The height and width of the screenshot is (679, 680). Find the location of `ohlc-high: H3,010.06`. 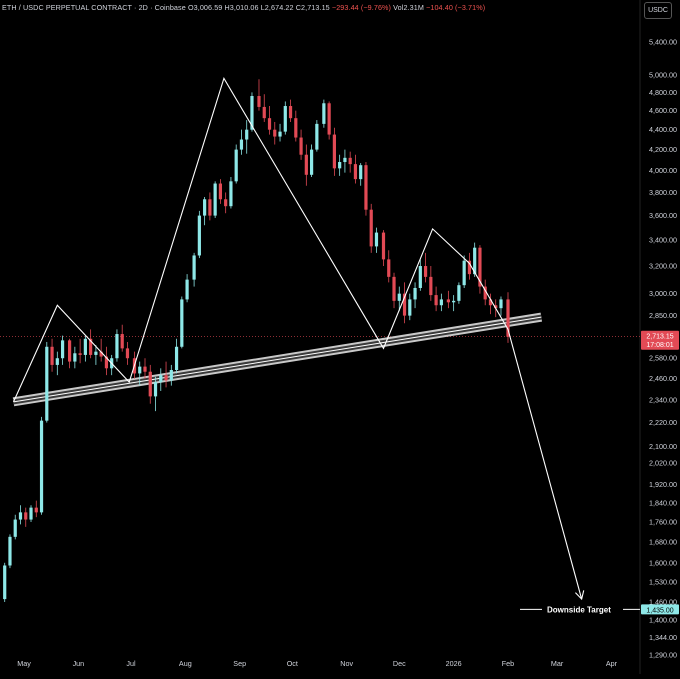

ohlc-high: H3,010.06 is located at coordinates (241, 7).